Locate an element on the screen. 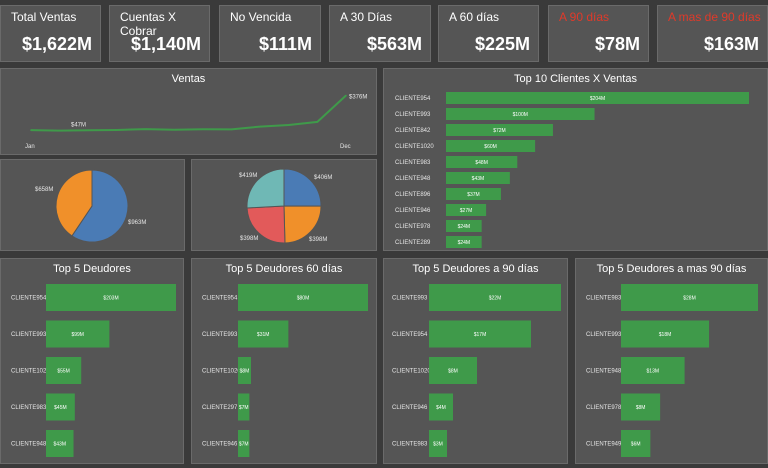 The image size is (768, 468). bar-category-label: CLIENTE289 is located at coordinates (413, 243).